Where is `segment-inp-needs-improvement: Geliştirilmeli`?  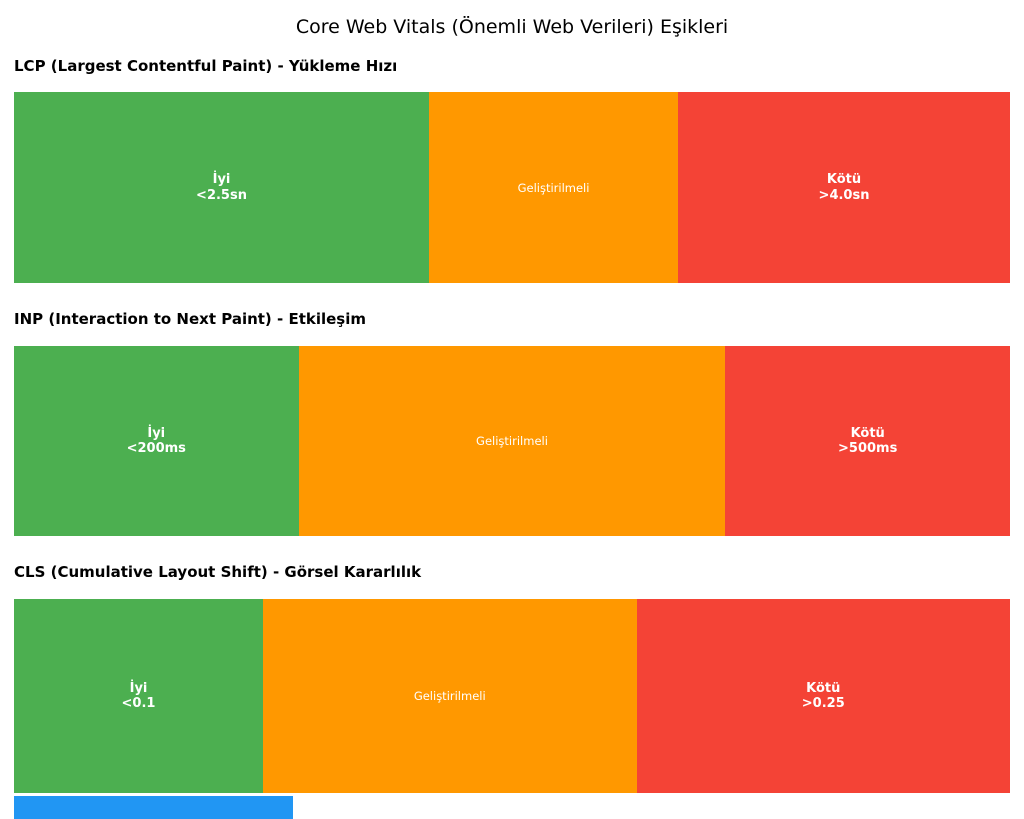
segment-inp-needs-improvement: Geliştirilmeli is located at coordinates (512, 441).